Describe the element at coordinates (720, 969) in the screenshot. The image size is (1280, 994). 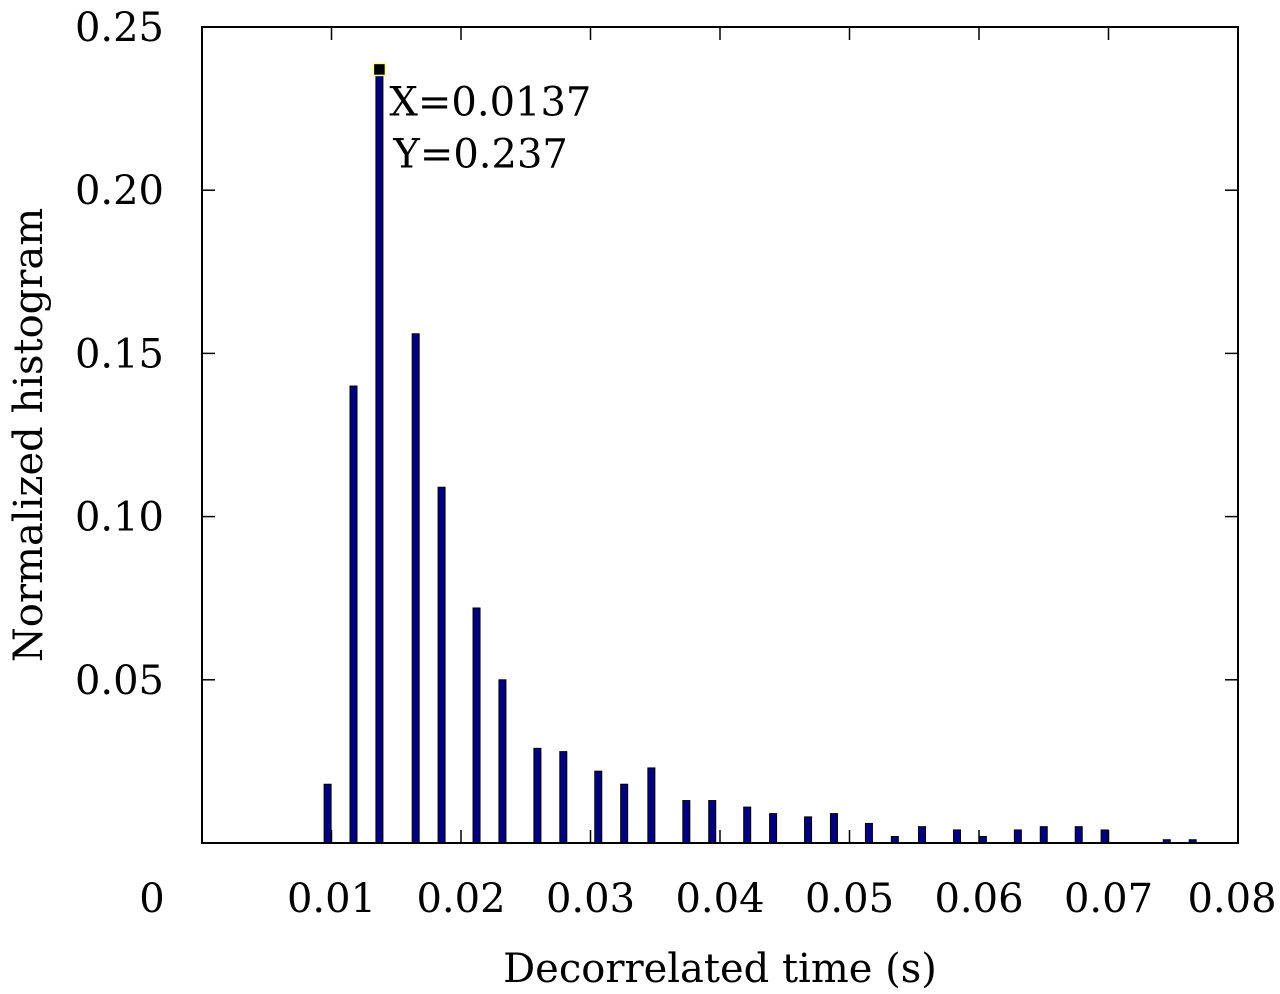
I see `x-axis-label: Decorrelated time (s)` at that location.